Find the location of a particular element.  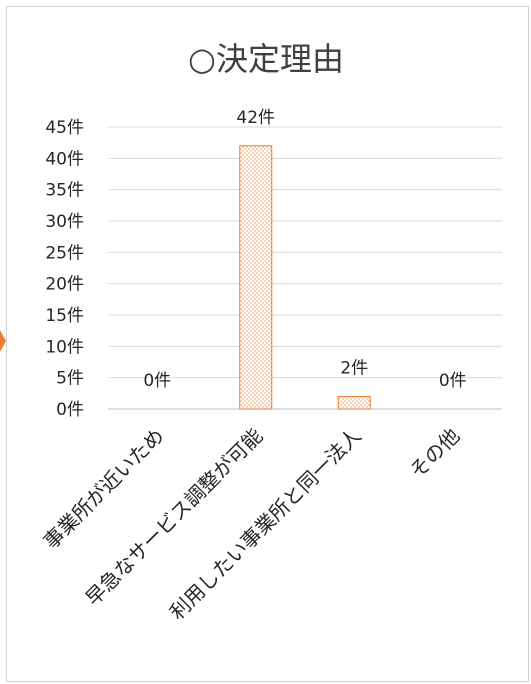

data-label: 2件 is located at coordinates (354, 368).